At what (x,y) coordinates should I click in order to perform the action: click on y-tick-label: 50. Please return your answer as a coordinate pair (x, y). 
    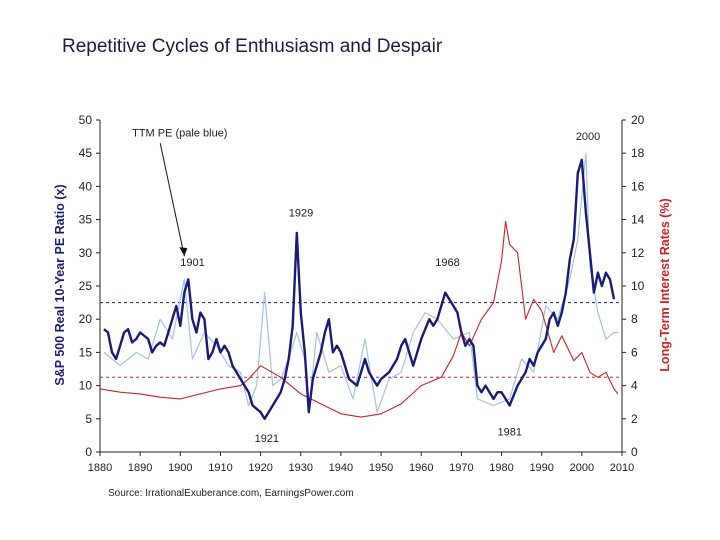
    Looking at the image, I should click on (86, 120).